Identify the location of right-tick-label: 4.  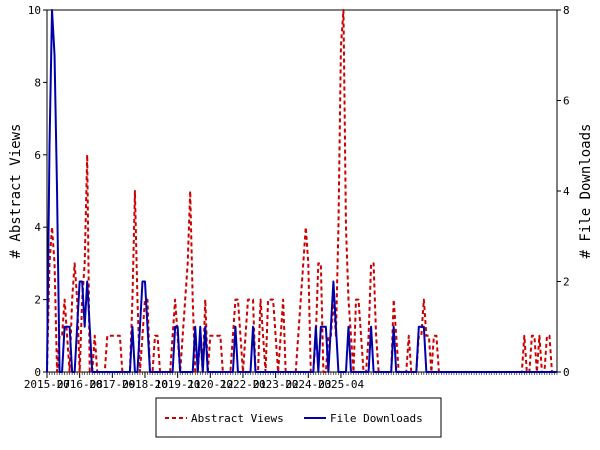
(566, 191).